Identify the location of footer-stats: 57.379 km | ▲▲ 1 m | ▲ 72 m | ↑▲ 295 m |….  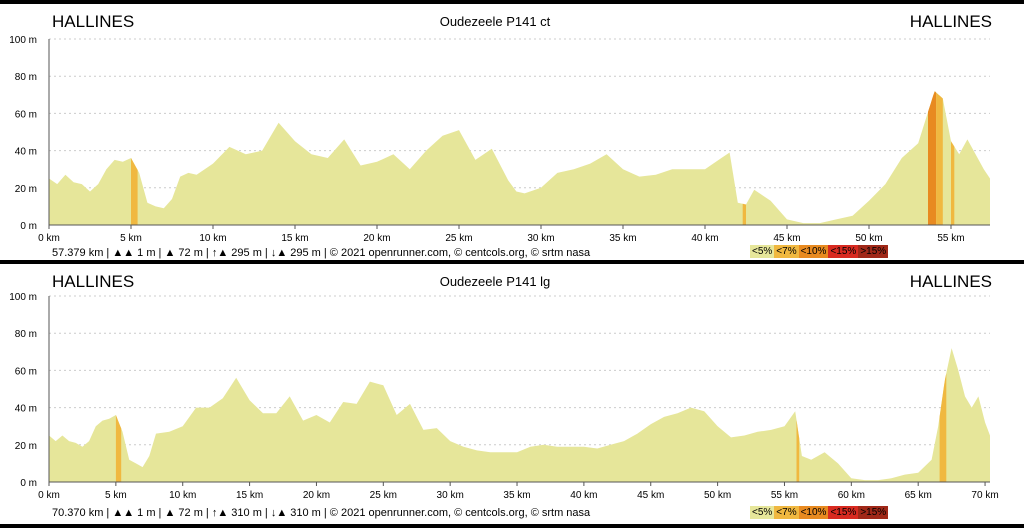
(321, 253).